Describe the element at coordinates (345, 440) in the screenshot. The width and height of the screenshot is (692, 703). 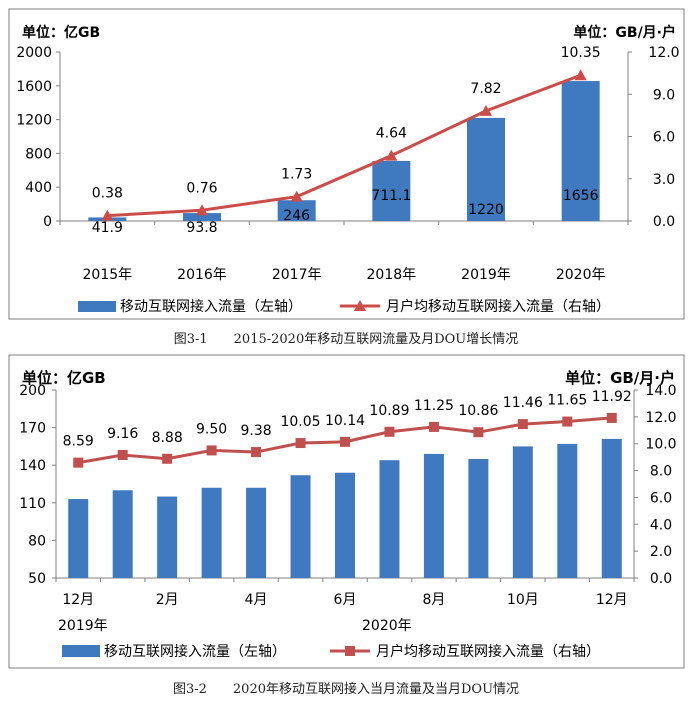
I see `chart2-line` at that location.